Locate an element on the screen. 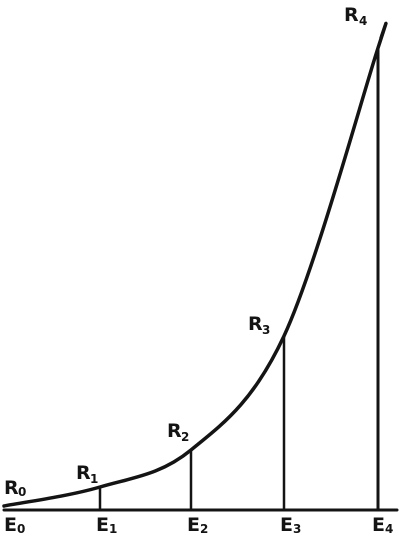 This screenshot has width=400, height=540. axis-label-index: 2 is located at coordinates (204, 529).